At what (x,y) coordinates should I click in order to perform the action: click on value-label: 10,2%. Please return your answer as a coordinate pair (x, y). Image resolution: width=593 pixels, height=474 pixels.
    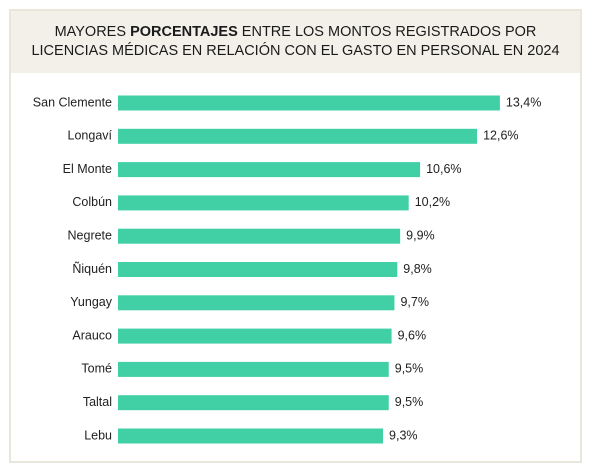
    Looking at the image, I should click on (432, 202).